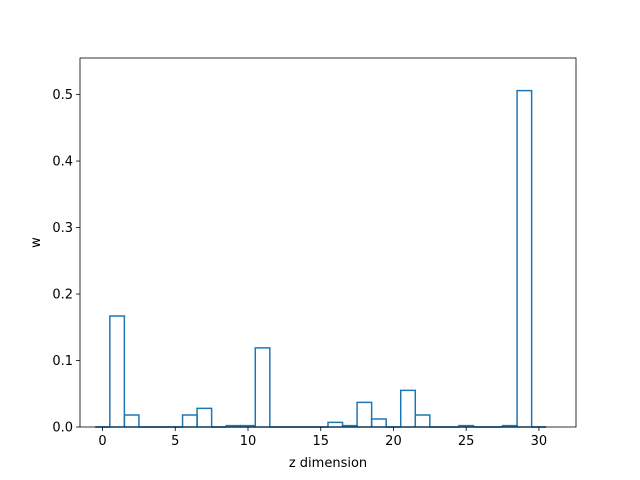 This screenshot has width=640, height=480. Describe the element at coordinates (62, 228) in the screenshot. I see `y-tick-label: 0.3` at that location.